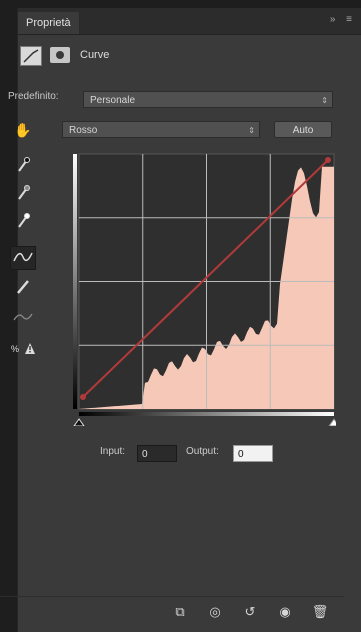  I want to click on white-point-slider, so click(334, 422).